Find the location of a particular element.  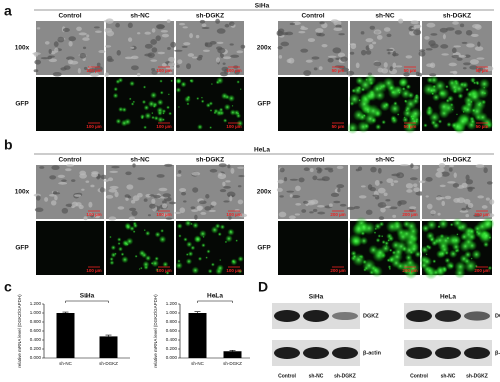

y-tick-label: 0.400 is located at coordinates (172, 339).